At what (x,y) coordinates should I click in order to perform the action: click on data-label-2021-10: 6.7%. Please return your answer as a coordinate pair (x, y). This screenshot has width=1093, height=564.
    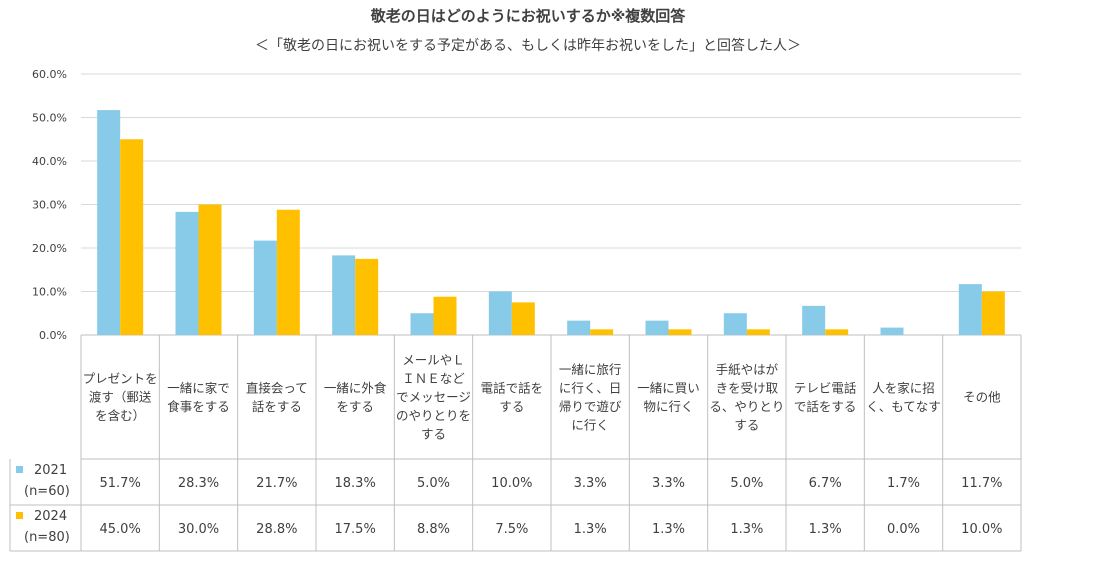
    Looking at the image, I should click on (825, 483).